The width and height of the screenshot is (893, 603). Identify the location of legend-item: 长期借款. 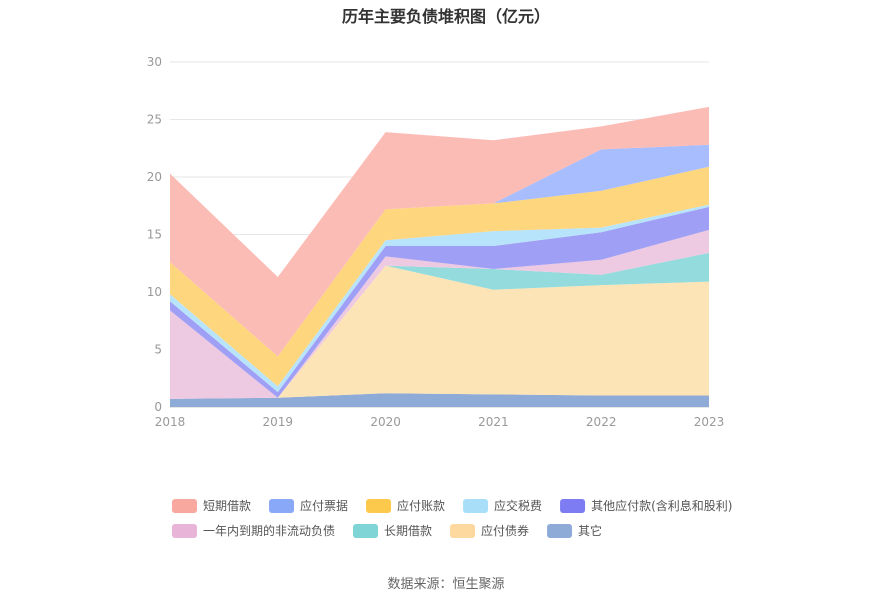
(392, 531).